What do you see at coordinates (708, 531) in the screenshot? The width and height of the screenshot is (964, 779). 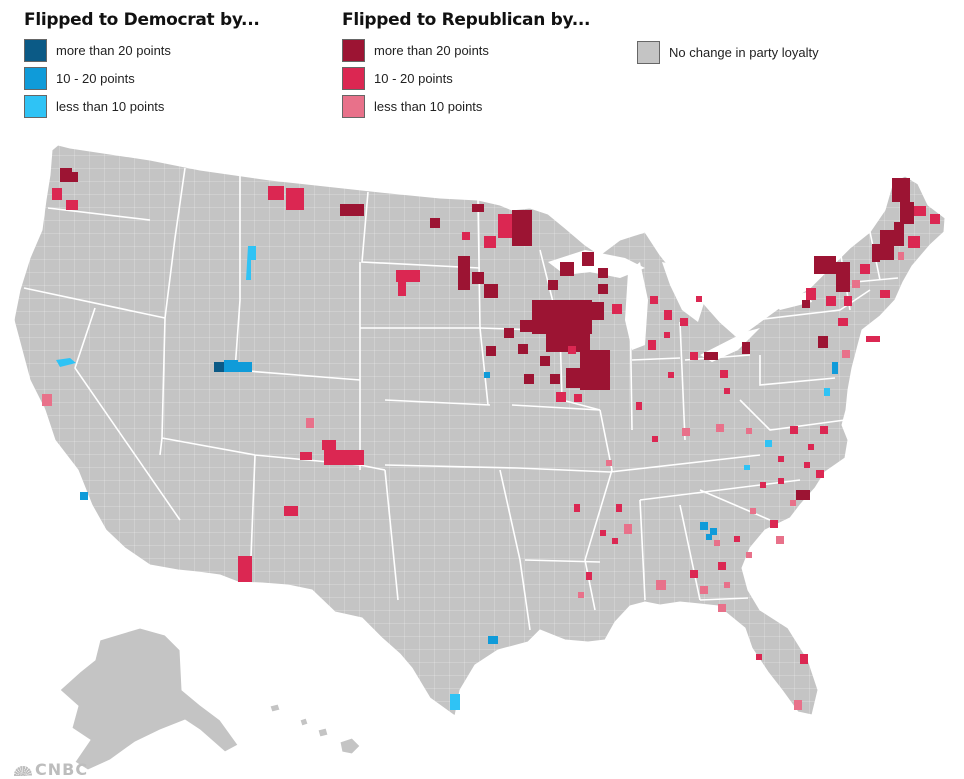 I see `county-dem-10to20-georgia` at bounding box center [708, 531].